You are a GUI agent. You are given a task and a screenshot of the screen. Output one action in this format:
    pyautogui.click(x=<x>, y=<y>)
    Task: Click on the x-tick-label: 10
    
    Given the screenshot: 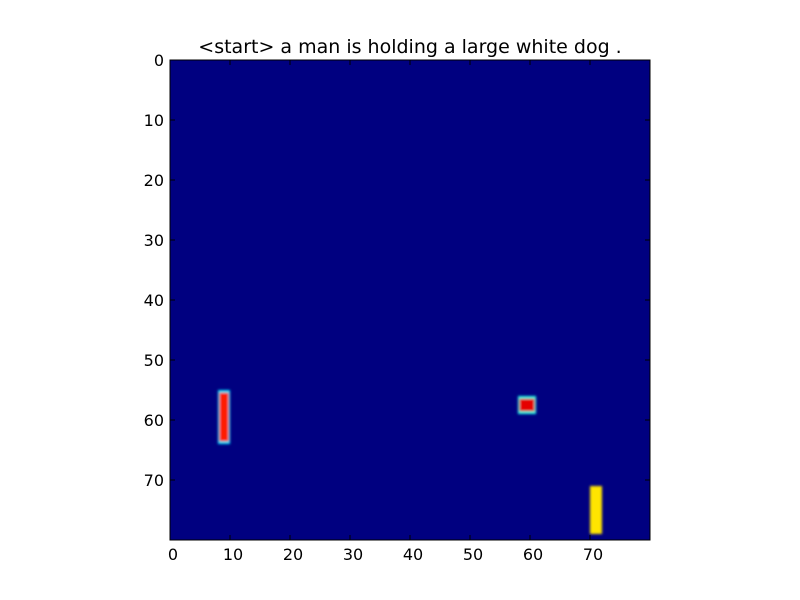 What is the action you would take?
    pyautogui.click(x=233, y=554)
    